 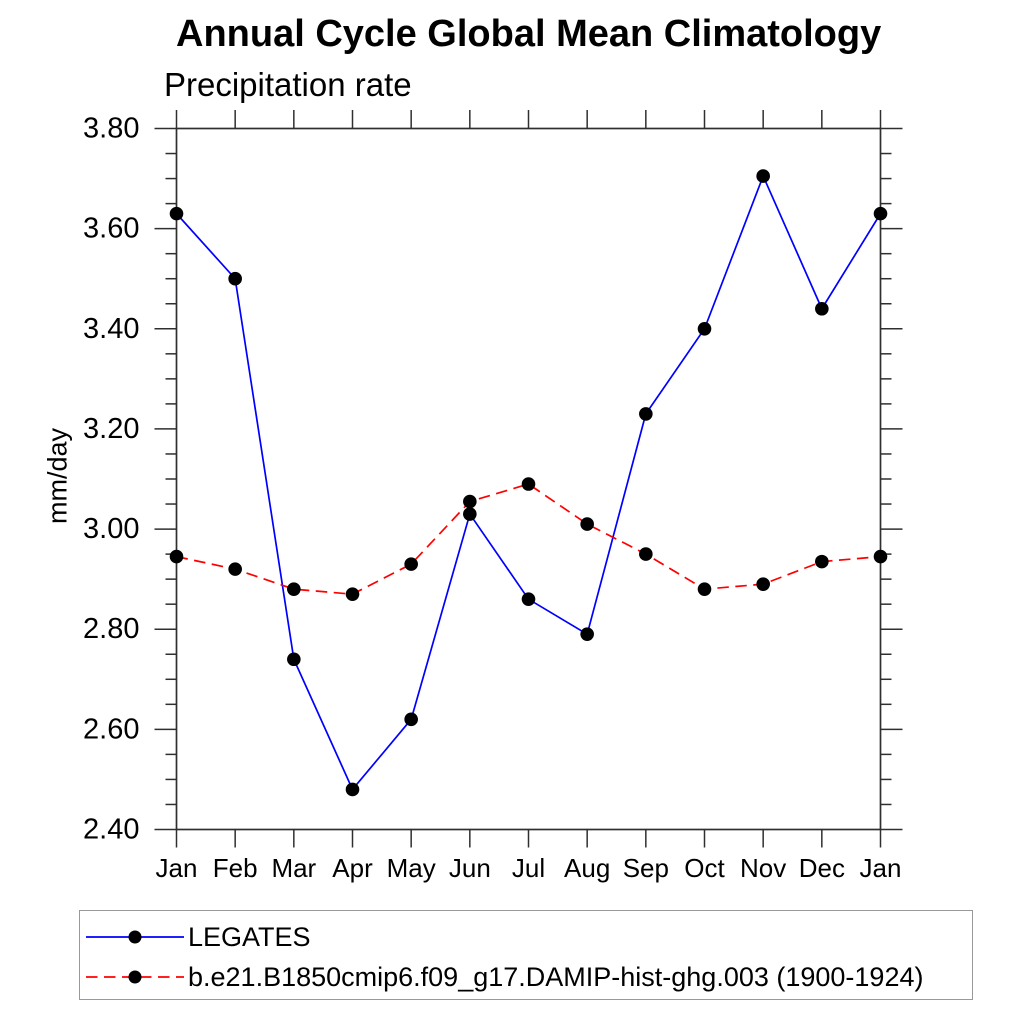 I want to click on legates-line-sample, so click(x=135, y=937).